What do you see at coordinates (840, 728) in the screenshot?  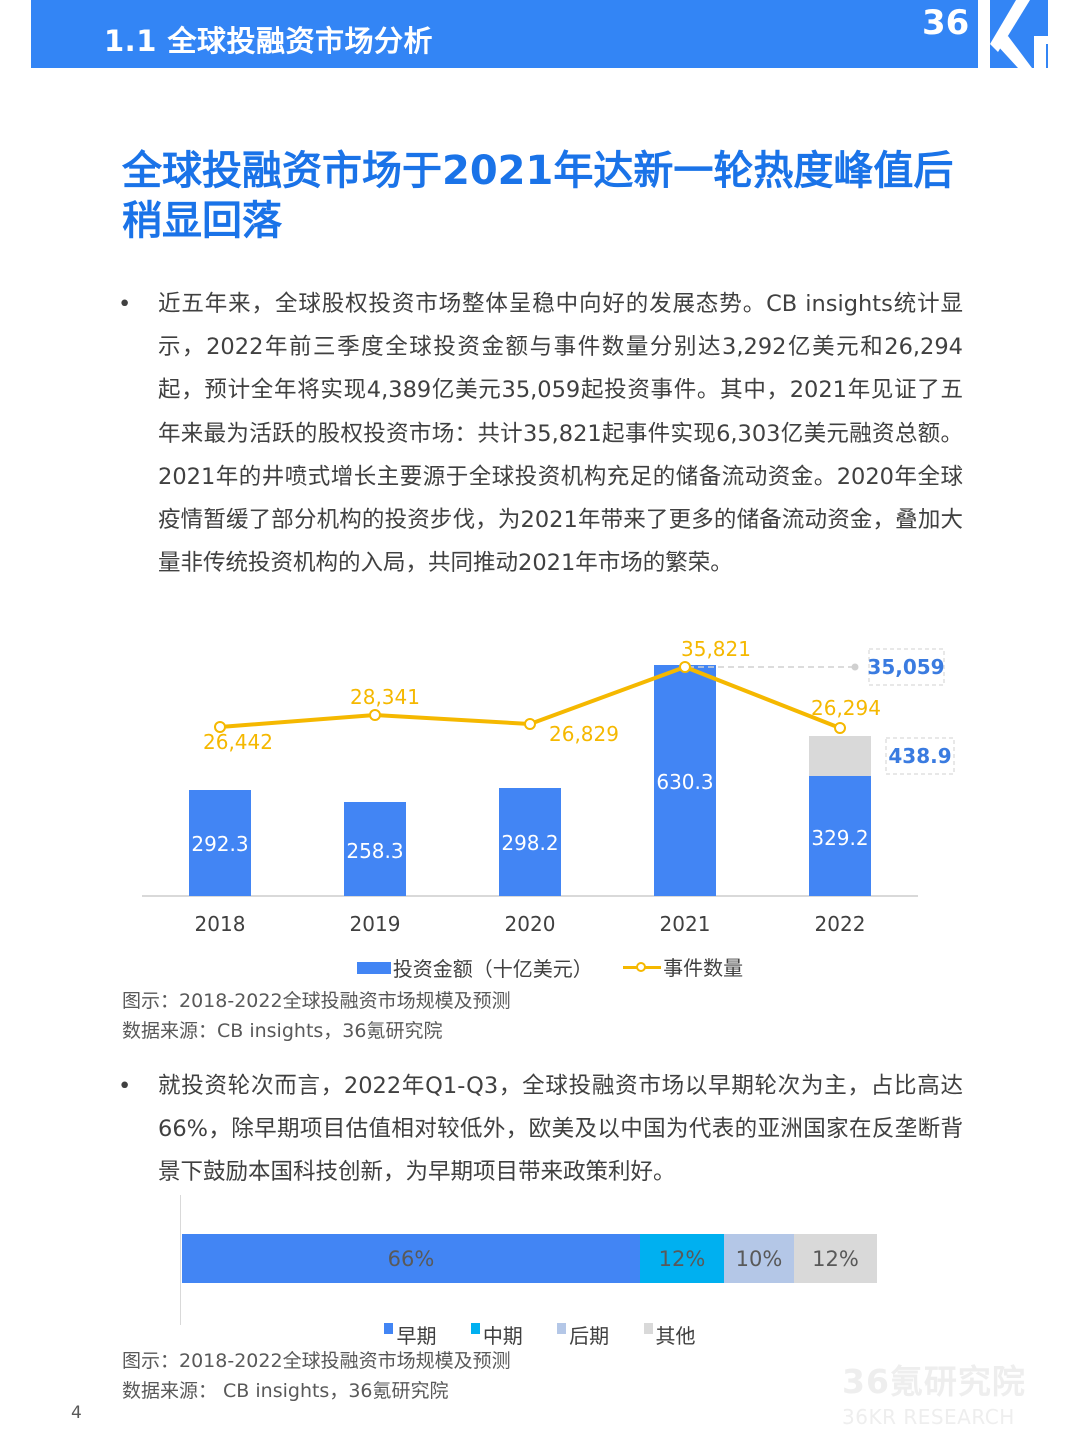 I see `events-point-2022` at bounding box center [840, 728].